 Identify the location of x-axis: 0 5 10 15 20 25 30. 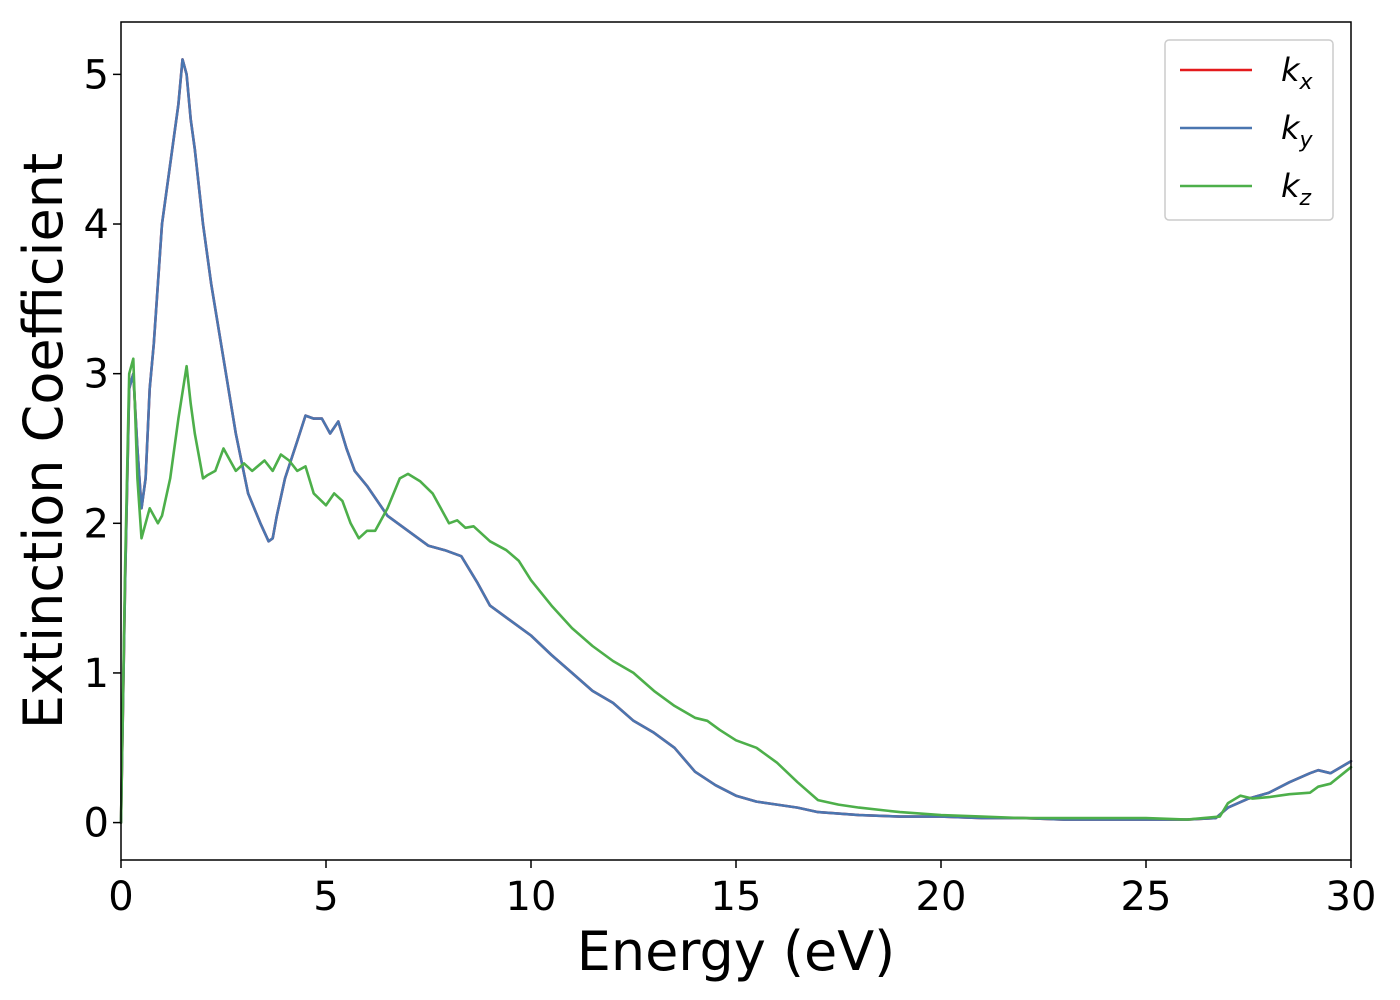
(742, 890).